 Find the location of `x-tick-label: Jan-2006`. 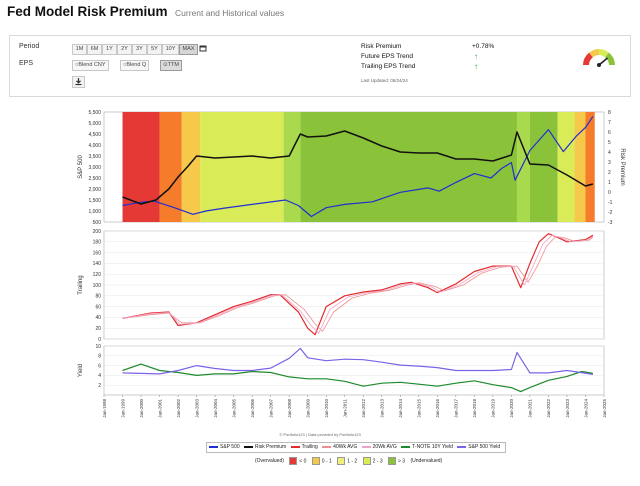

x-tick-label: Jan-2006 is located at coordinates (252, 408).